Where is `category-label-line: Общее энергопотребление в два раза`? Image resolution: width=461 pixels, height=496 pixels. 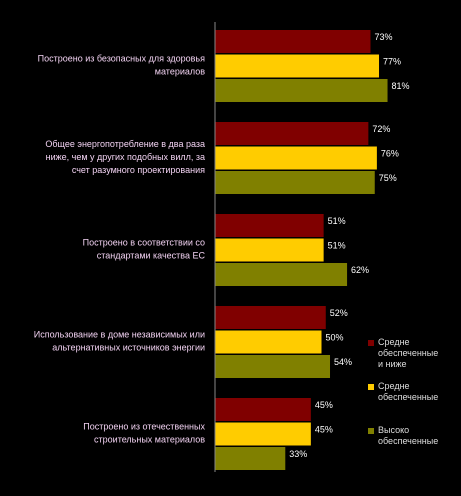 category-label-line: Общее энергопотребление в два раза is located at coordinates (125, 144).